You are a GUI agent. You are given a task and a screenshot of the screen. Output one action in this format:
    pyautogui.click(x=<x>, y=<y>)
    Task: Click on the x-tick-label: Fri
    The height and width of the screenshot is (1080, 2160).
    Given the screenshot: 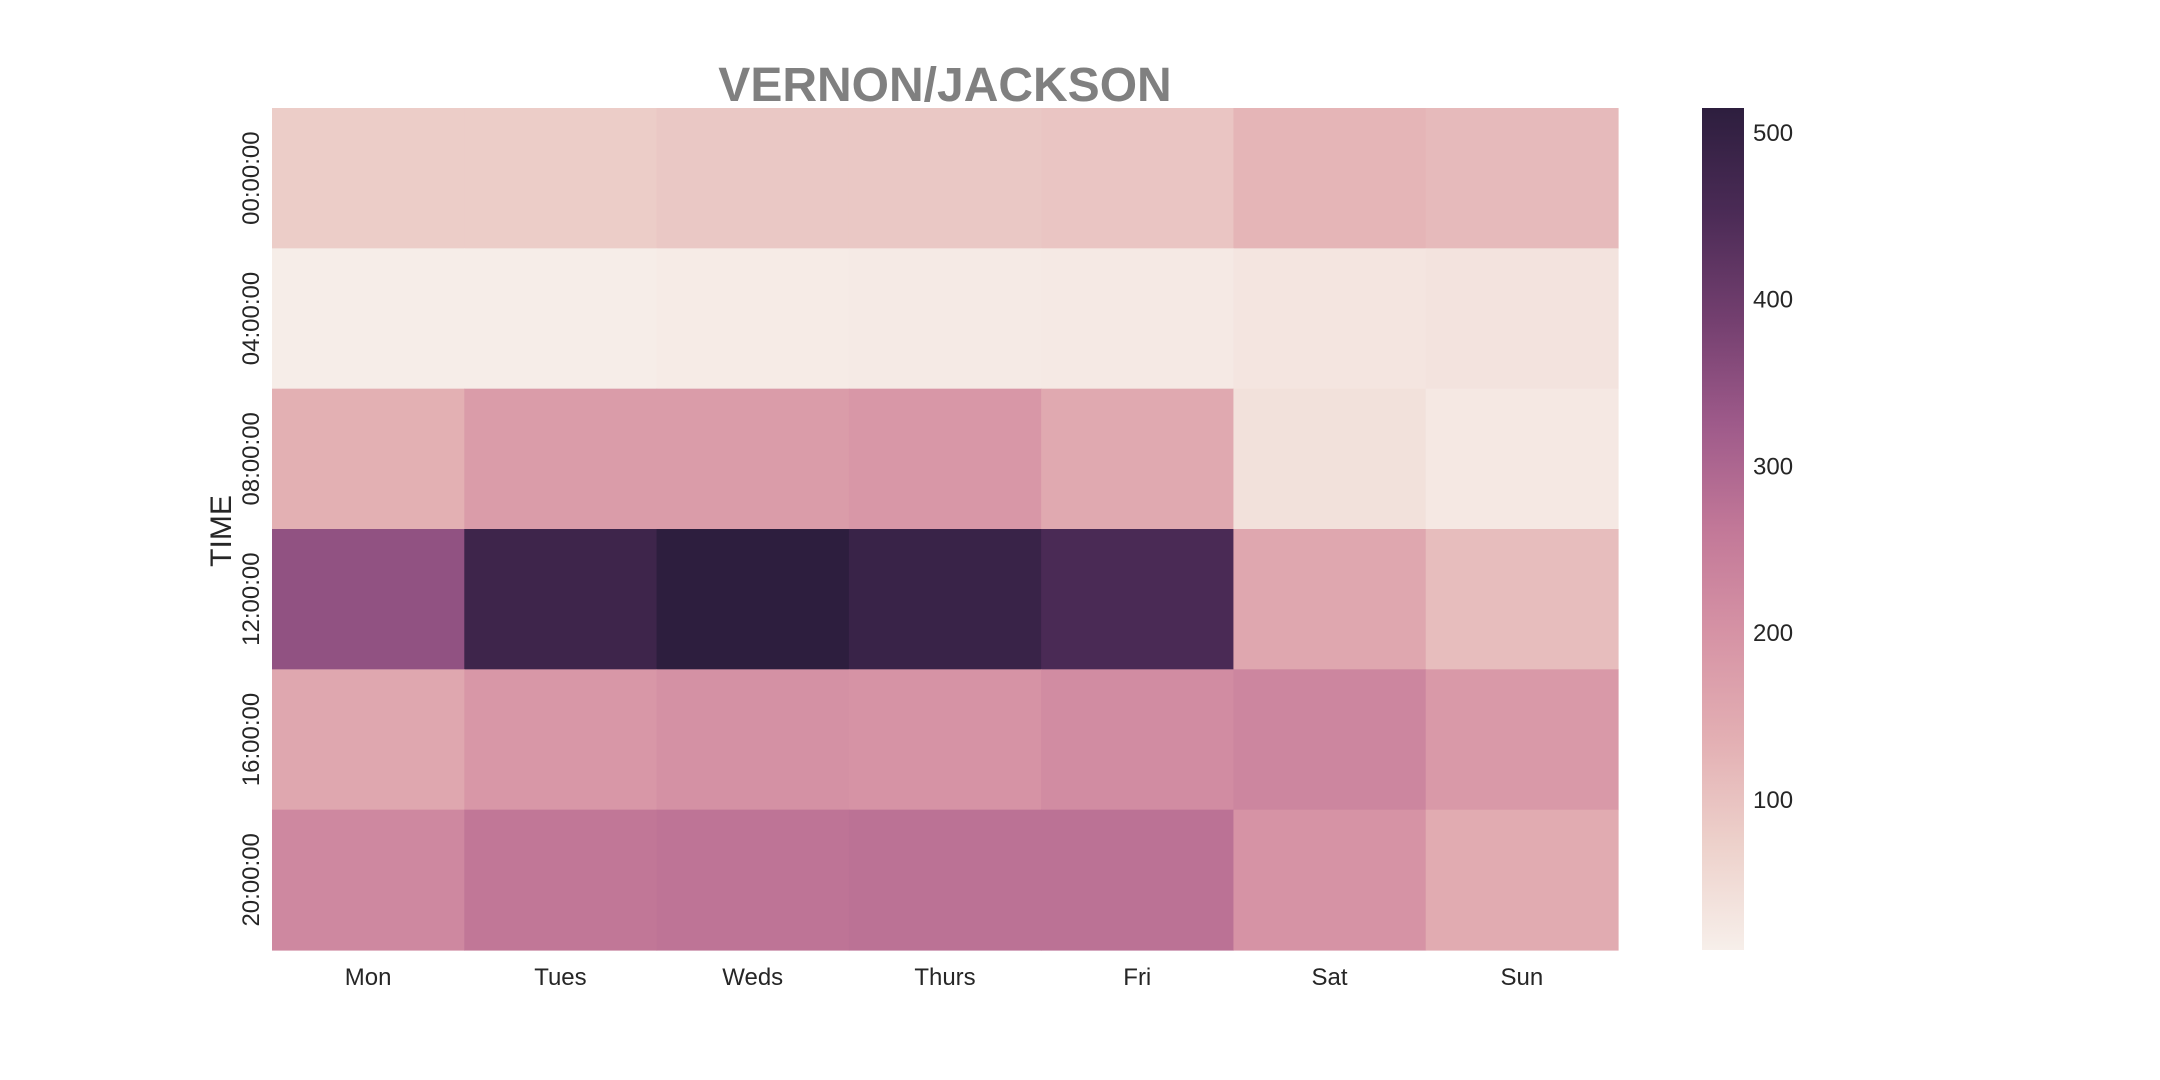 What is the action you would take?
    pyautogui.click(x=1137, y=977)
    